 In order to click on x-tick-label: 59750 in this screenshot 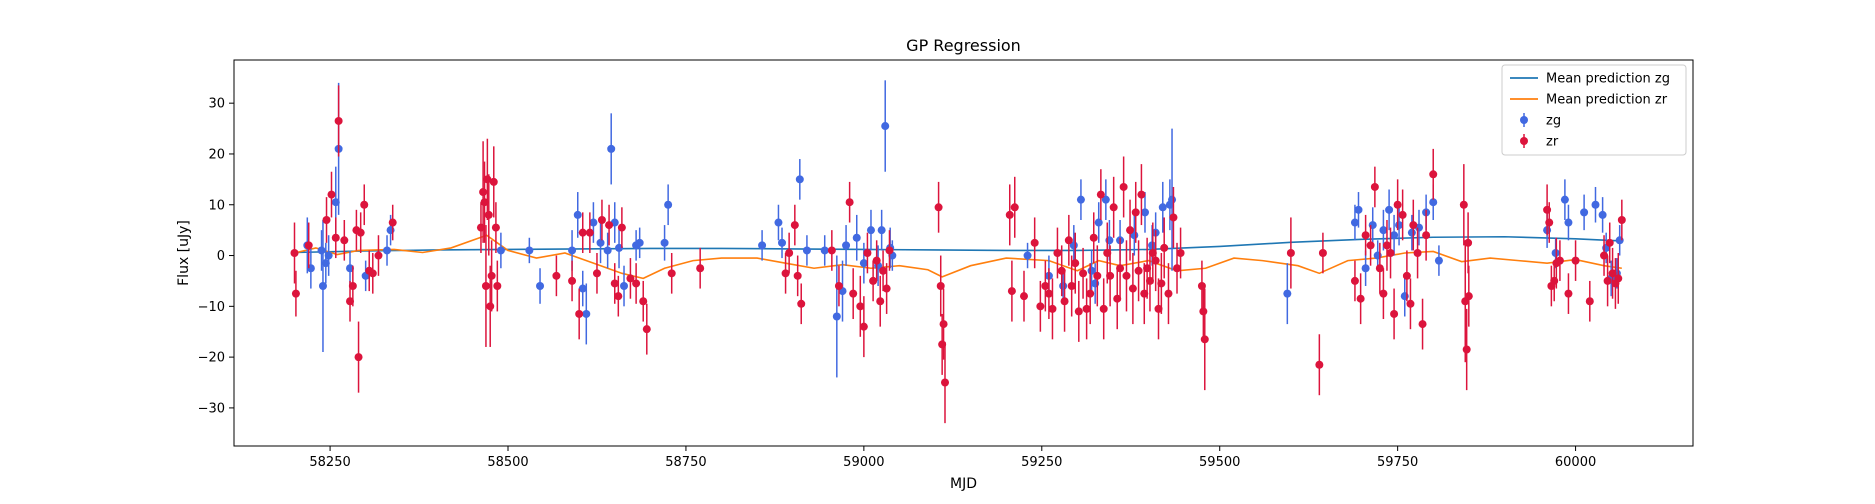, I will do `click(1397, 462)`.